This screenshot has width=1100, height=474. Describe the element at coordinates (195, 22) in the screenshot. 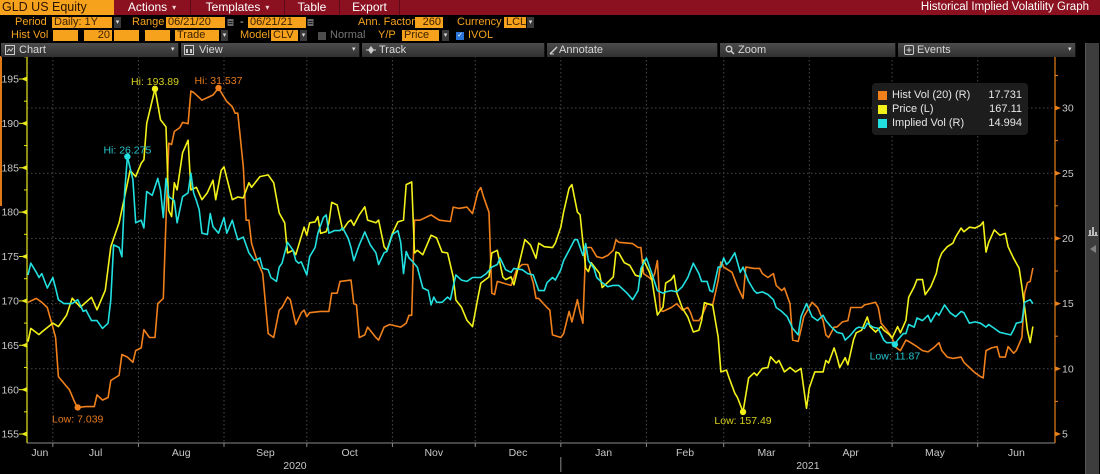

I see `range-start-input: 06/21/20` at that location.